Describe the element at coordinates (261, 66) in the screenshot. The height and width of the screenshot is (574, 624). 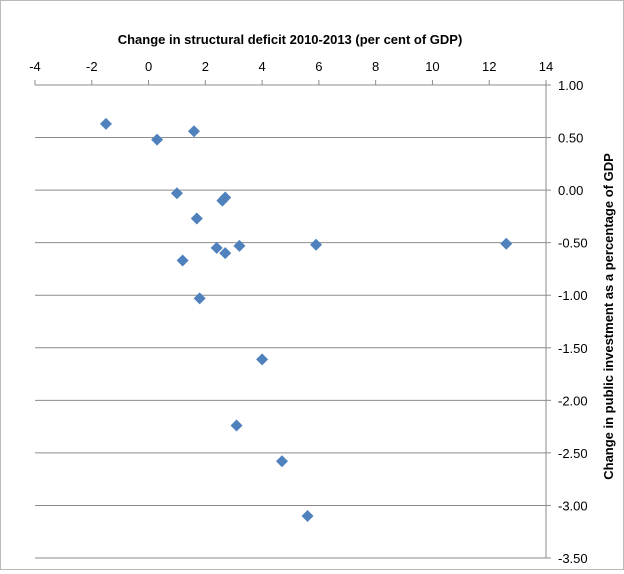
I see `x-tick-label: 4` at that location.